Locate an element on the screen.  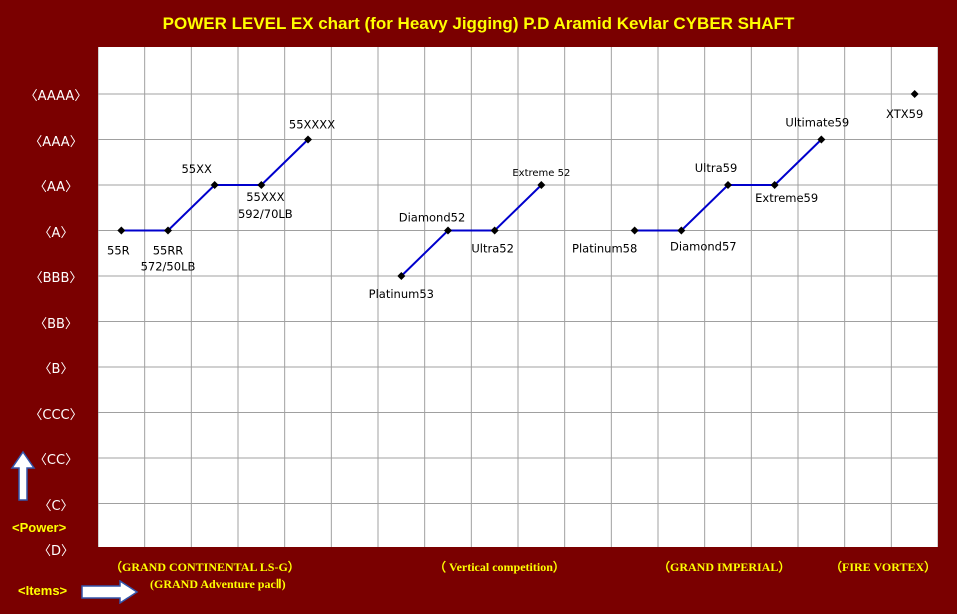
data-label: Ultimate59 is located at coordinates (817, 123).